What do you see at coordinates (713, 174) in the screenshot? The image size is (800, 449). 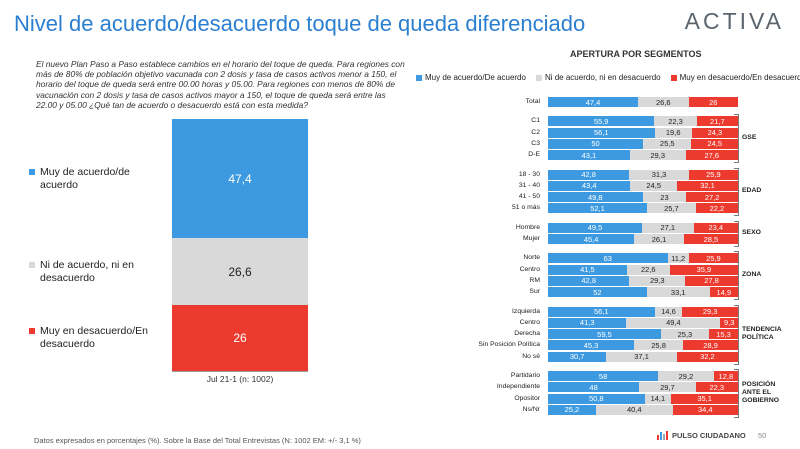 I see `bar-segment-disagree: 25,9` at bounding box center [713, 174].